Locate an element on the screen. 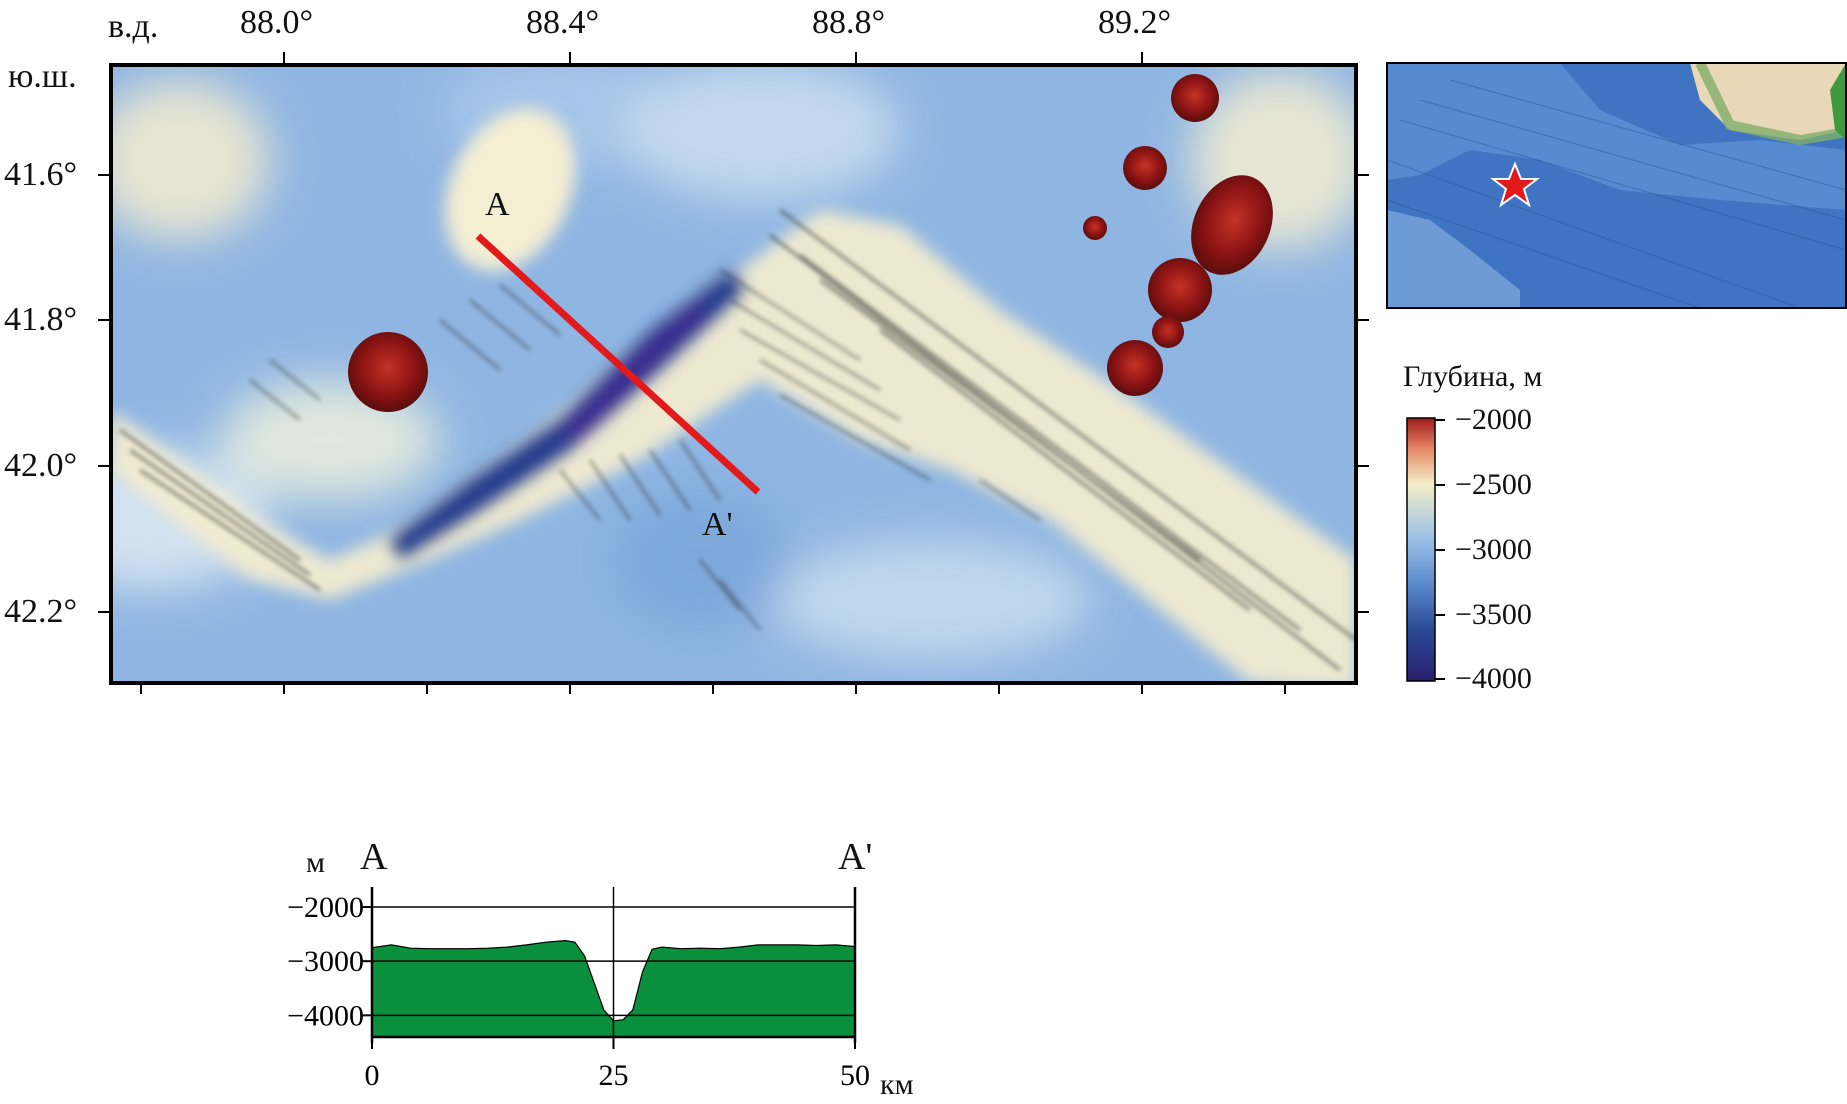 The height and width of the screenshot is (1104, 1847). location-star-icon is located at coordinates (1515, 184).